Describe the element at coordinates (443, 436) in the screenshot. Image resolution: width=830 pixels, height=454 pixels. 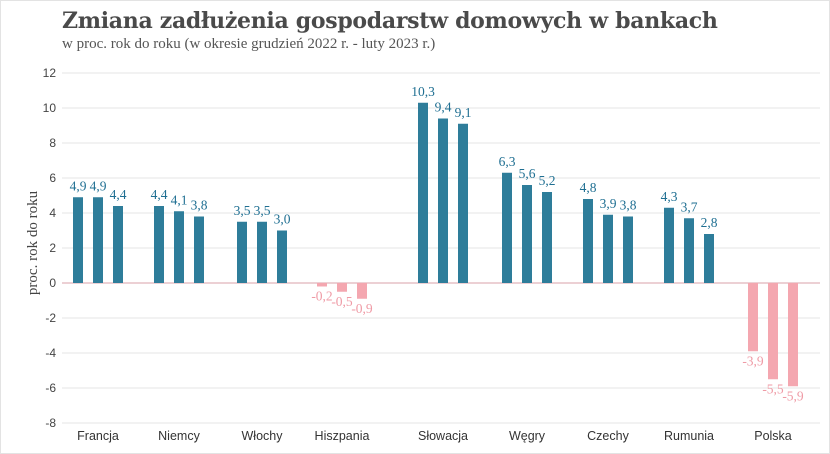
I see `category-label: Słowacja` at that location.